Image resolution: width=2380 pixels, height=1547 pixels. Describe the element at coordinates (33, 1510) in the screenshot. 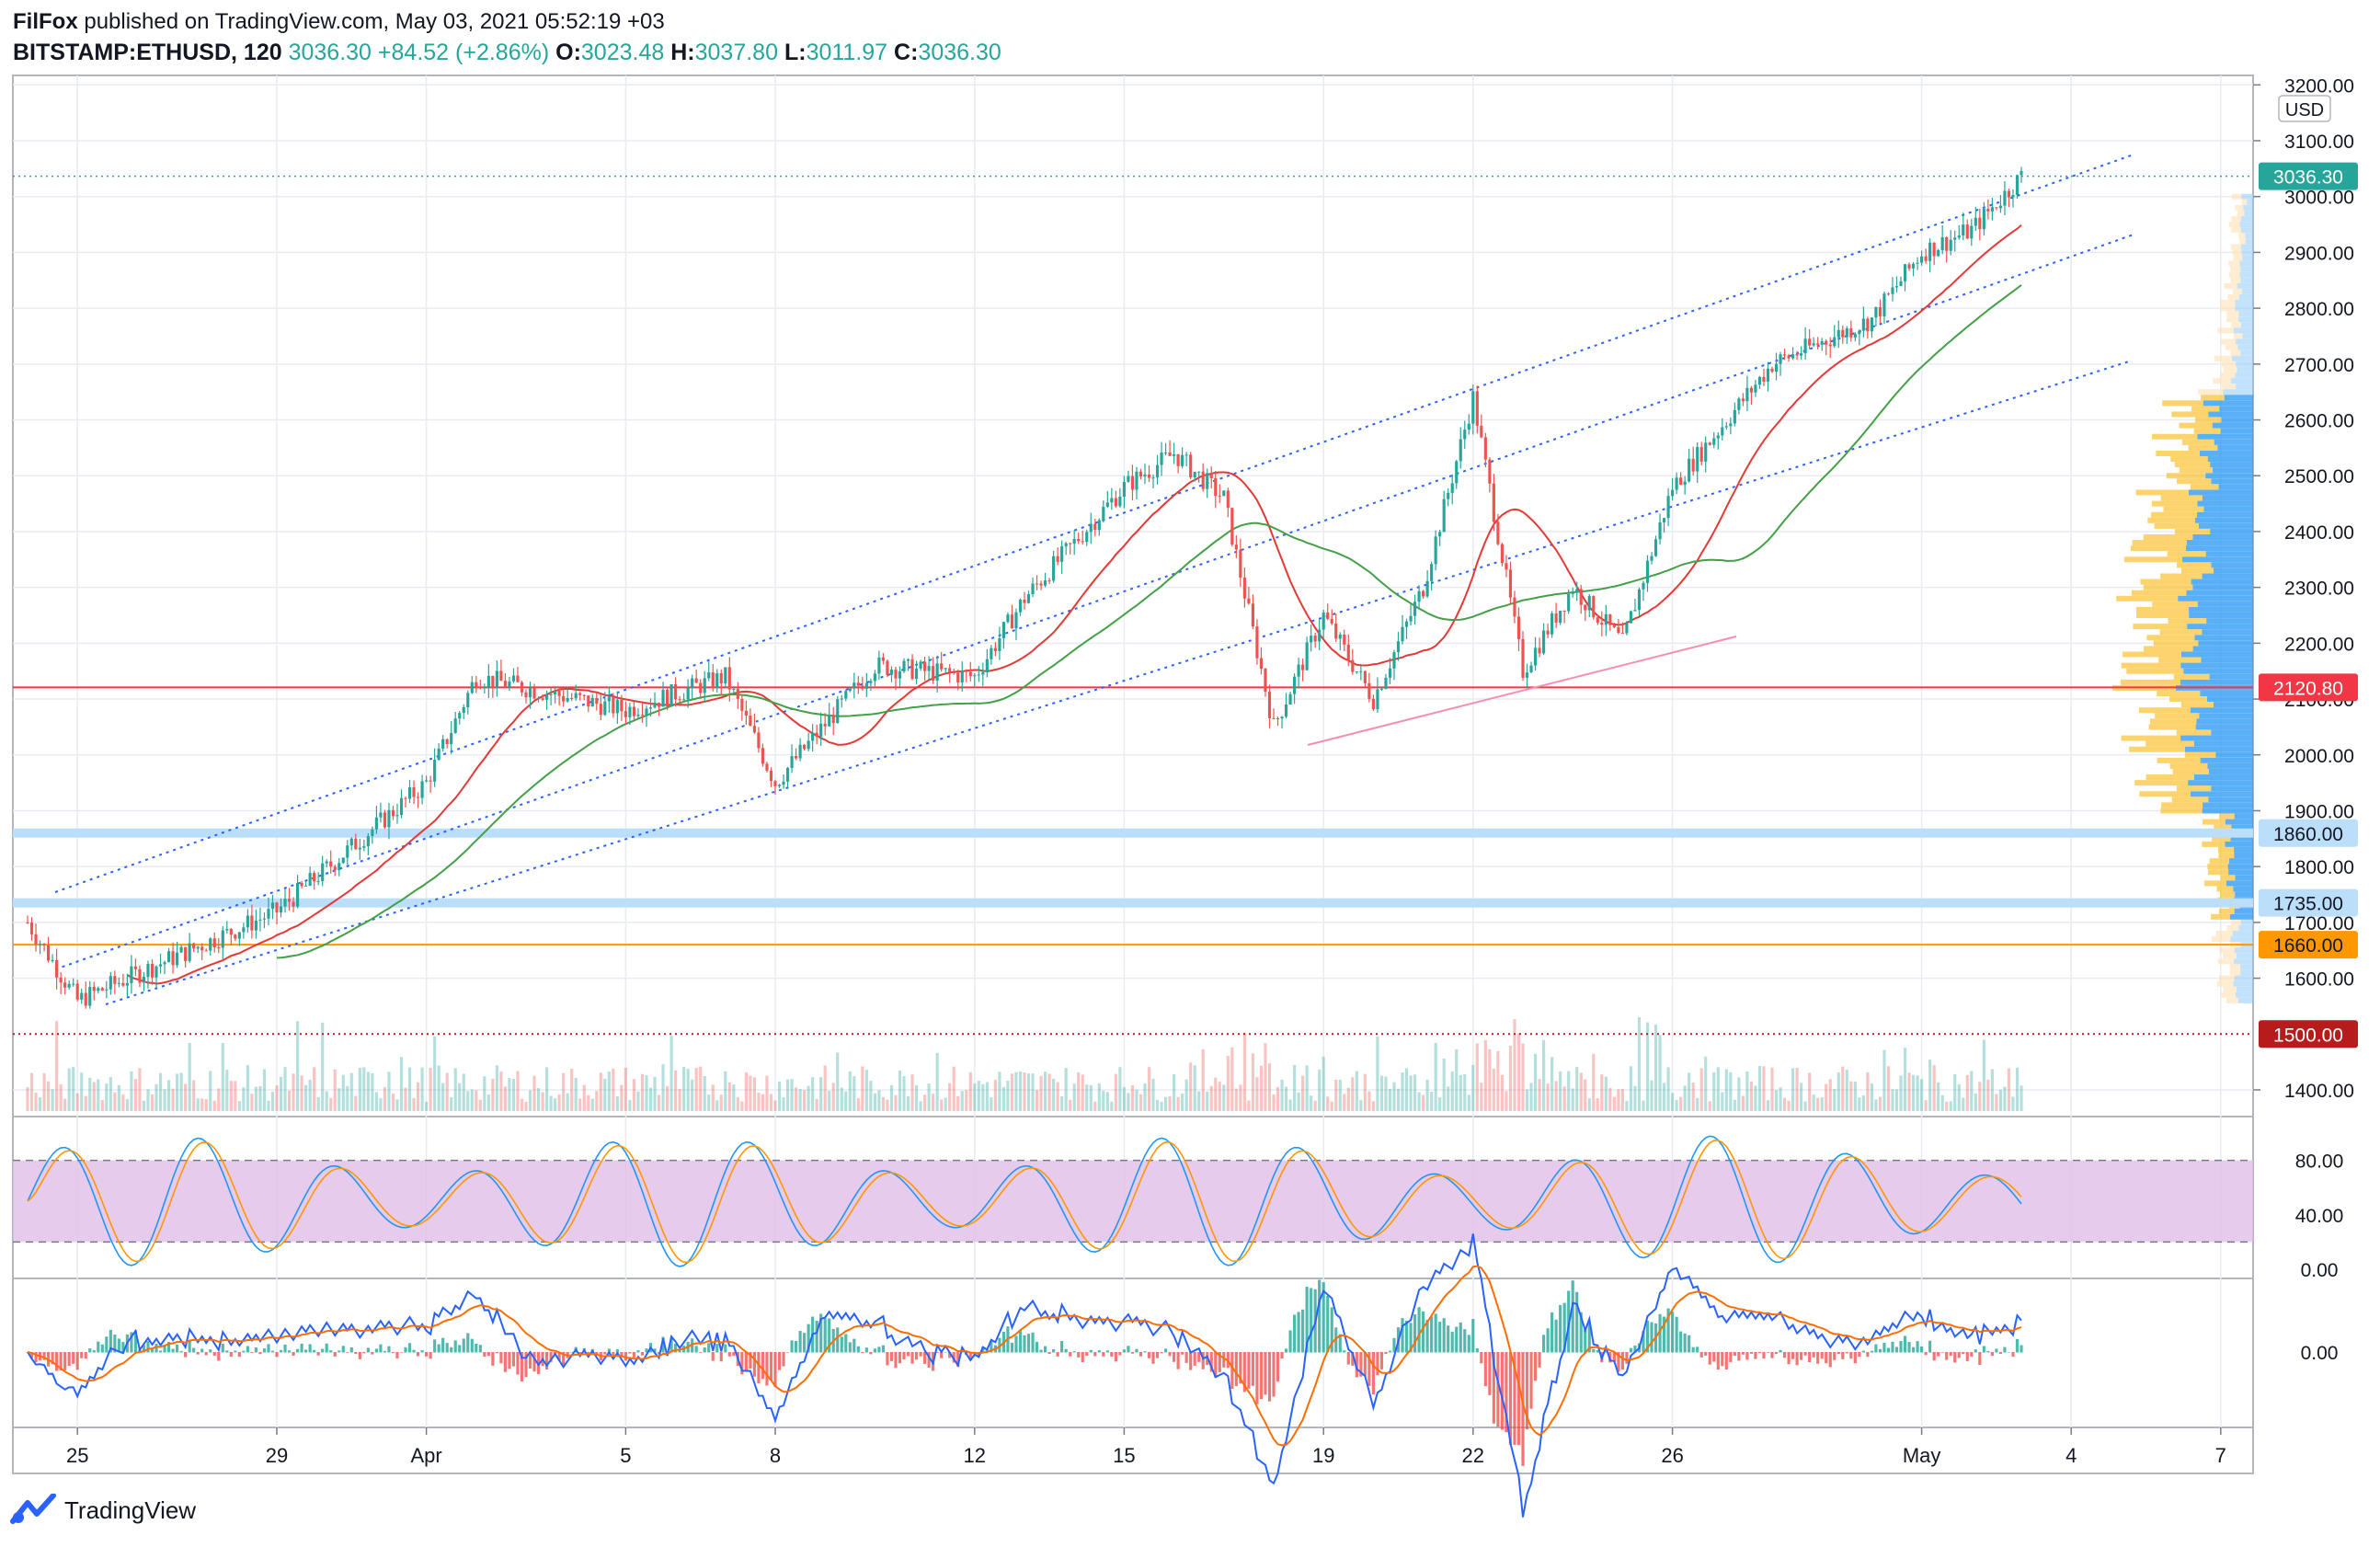

I see `tradingview-logo-icon` at that location.